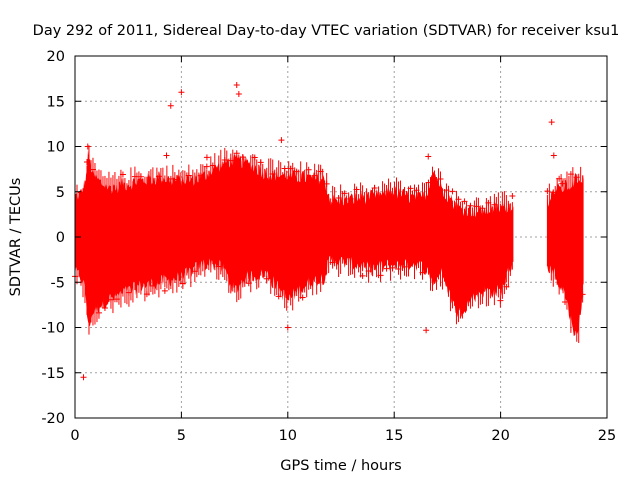  Describe the element at coordinates (53, 419) in the screenshot. I see `y-tick-label: -20` at that location.